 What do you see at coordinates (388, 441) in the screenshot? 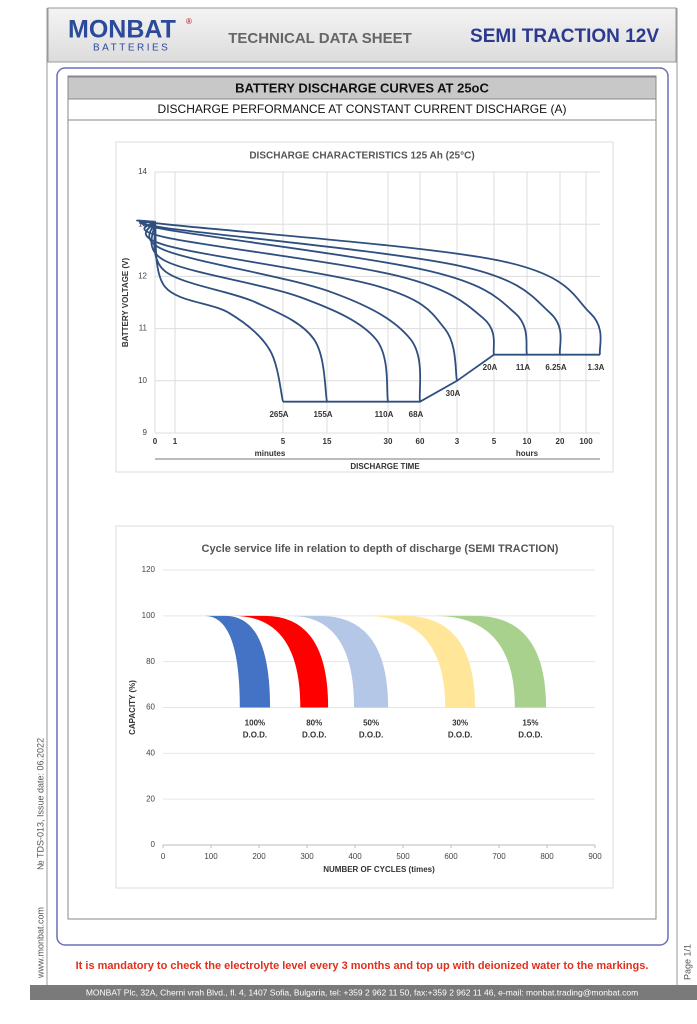
I see `x-tick-label: 30` at bounding box center [388, 441].